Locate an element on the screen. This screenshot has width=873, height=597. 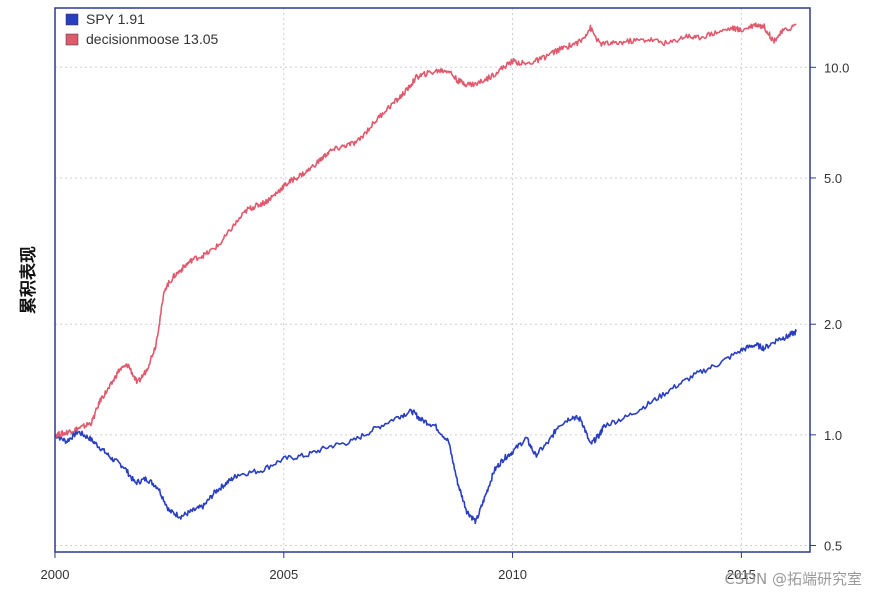
x-tick-label: 2010 is located at coordinates (512, 574).